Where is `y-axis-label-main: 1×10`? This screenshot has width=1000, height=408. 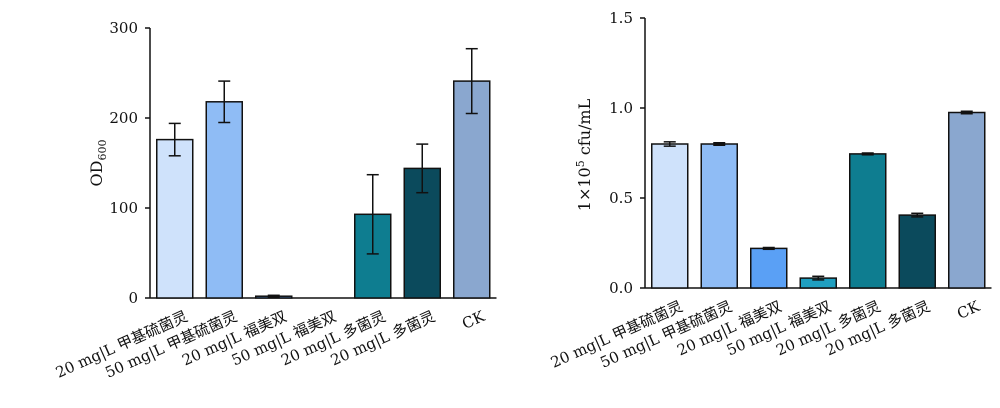
y-axis-label-main: 1×10 is located at coordinates (584, 189).